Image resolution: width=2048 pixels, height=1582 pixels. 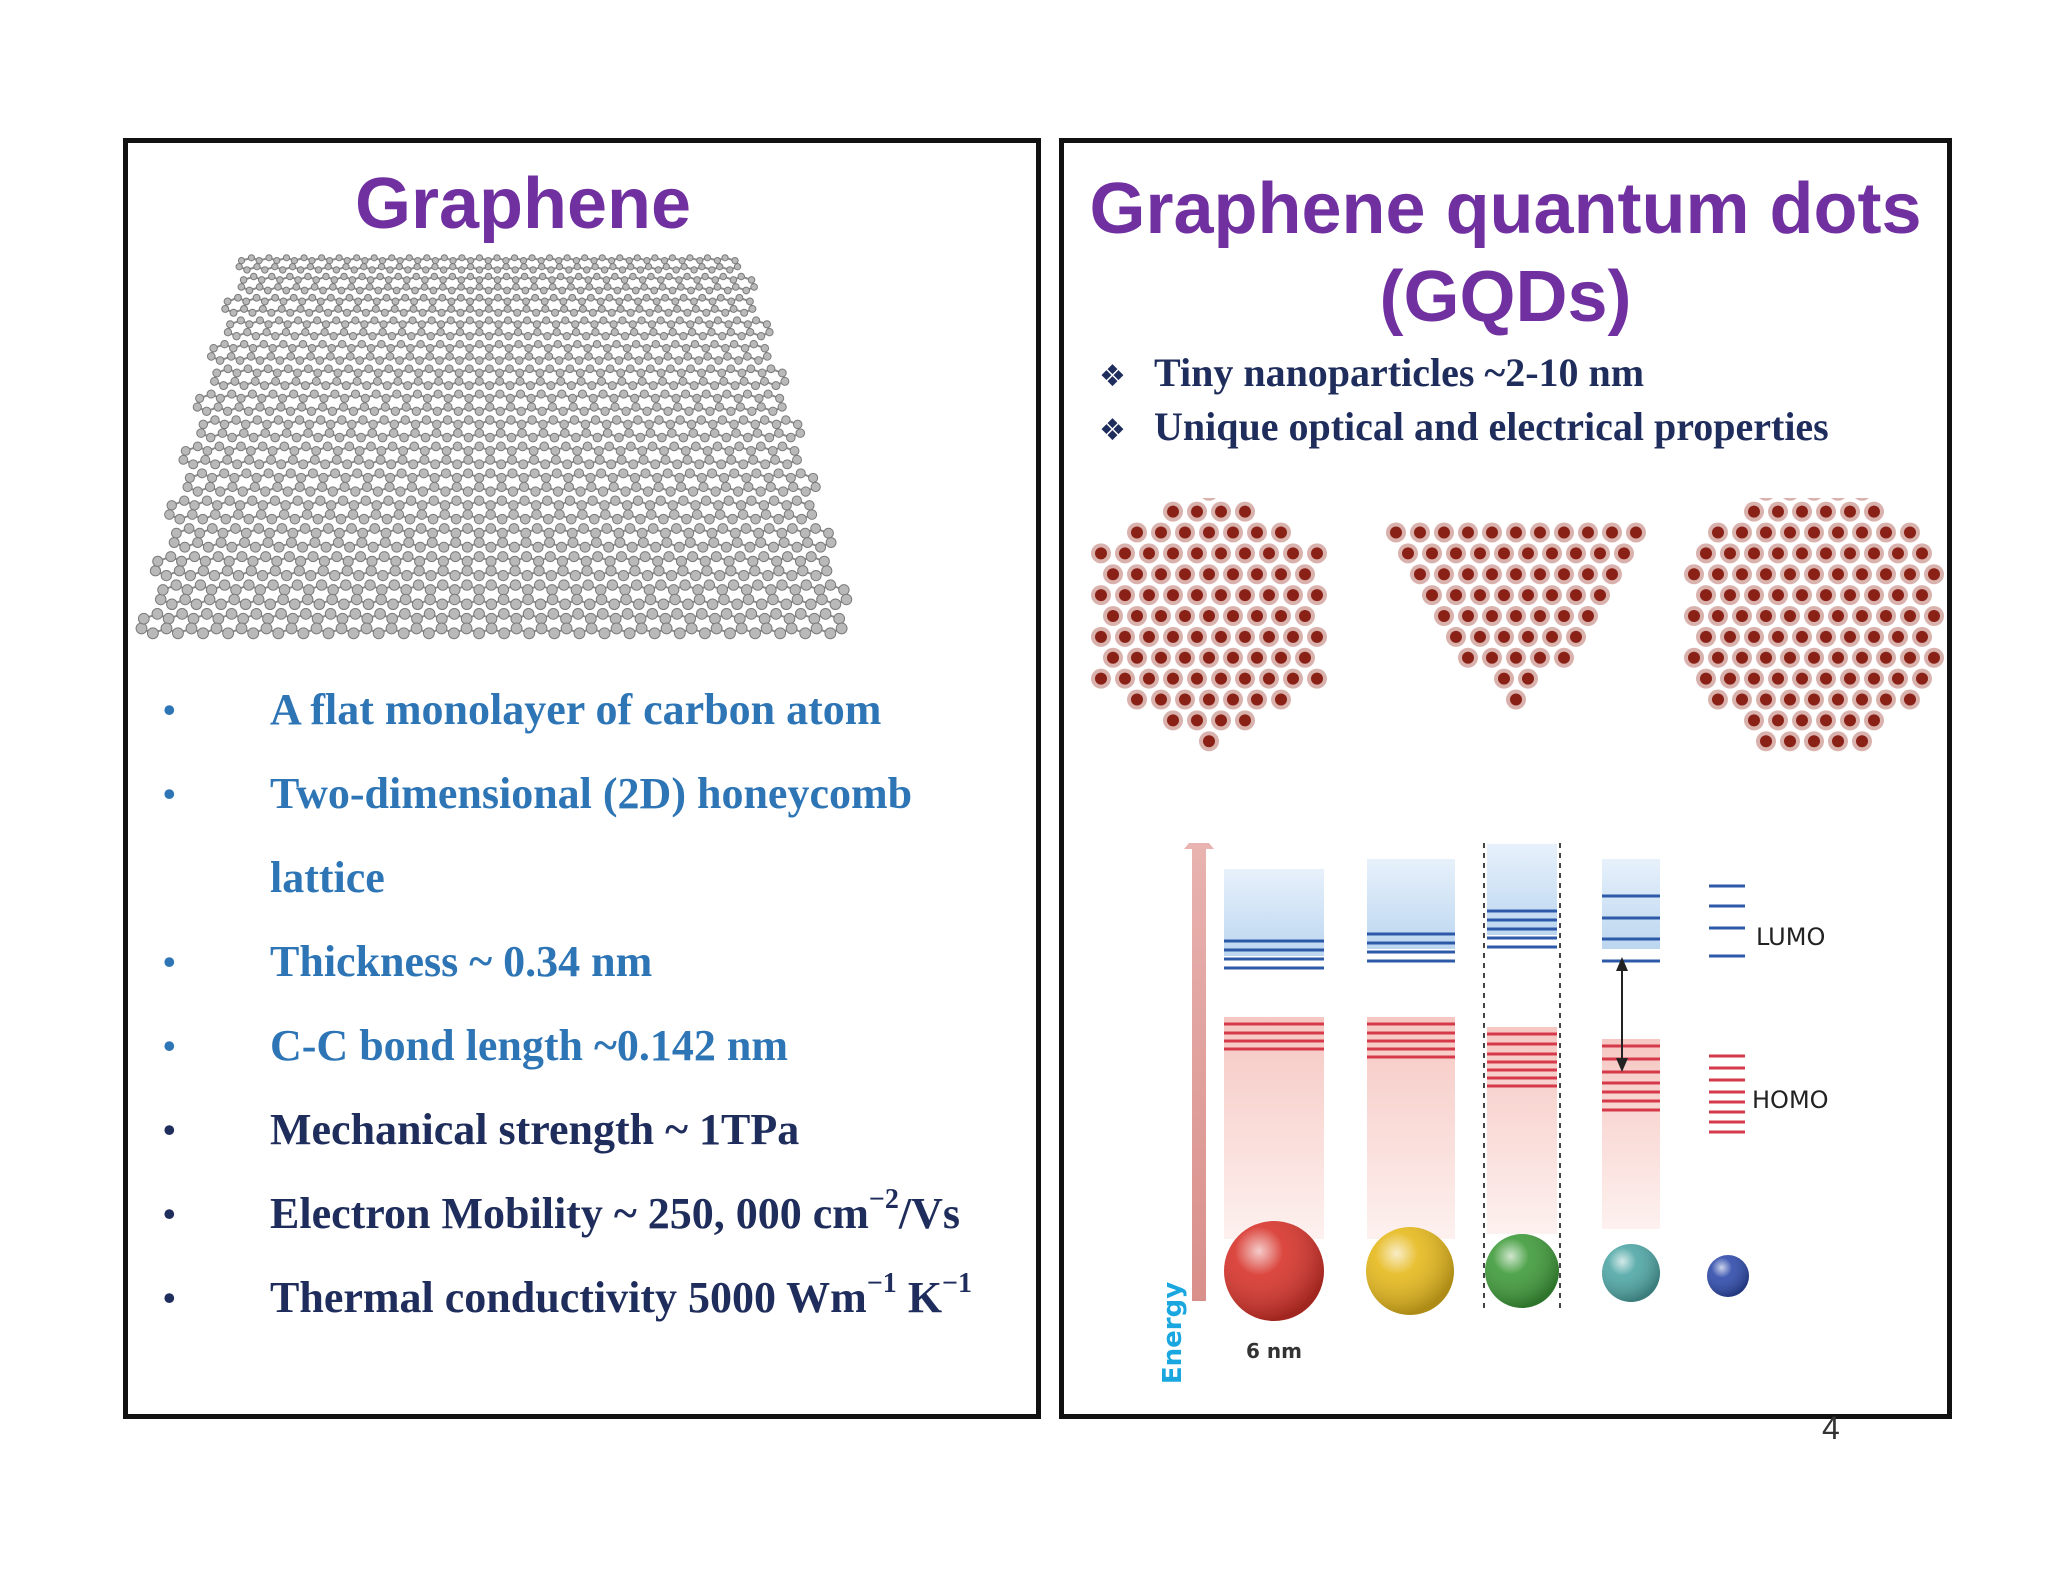 I want to click on feature-text: Unique optical and electrical properties, so click(x=1491, y=426).